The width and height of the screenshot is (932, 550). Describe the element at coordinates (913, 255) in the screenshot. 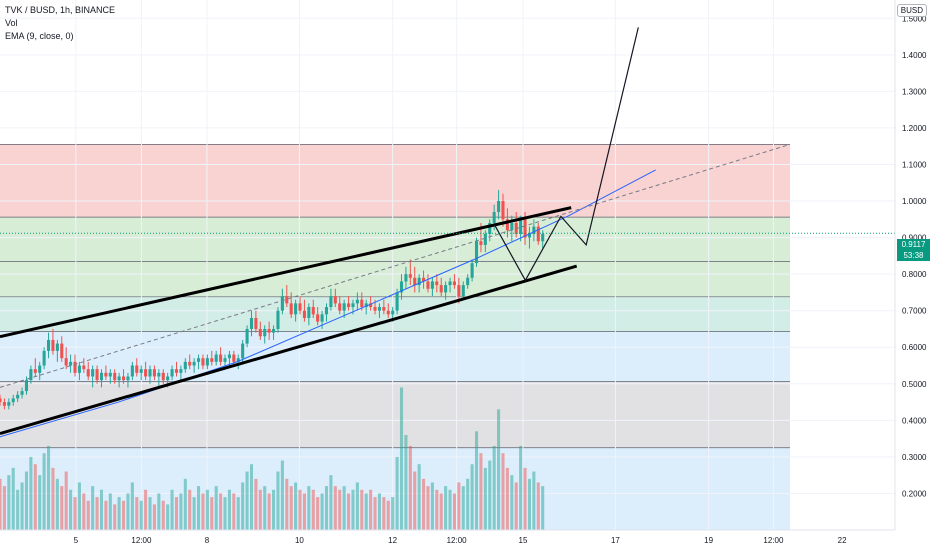

I see `countdown-value: 53:38` at that location.